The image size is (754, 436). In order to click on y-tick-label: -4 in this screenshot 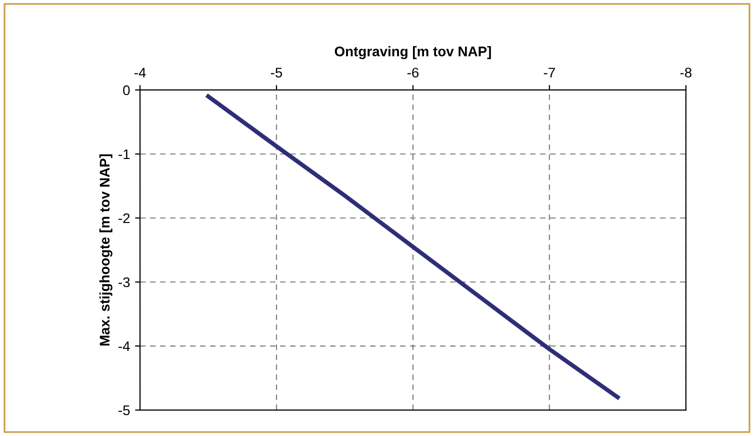, I will do `click(124, 346)`.